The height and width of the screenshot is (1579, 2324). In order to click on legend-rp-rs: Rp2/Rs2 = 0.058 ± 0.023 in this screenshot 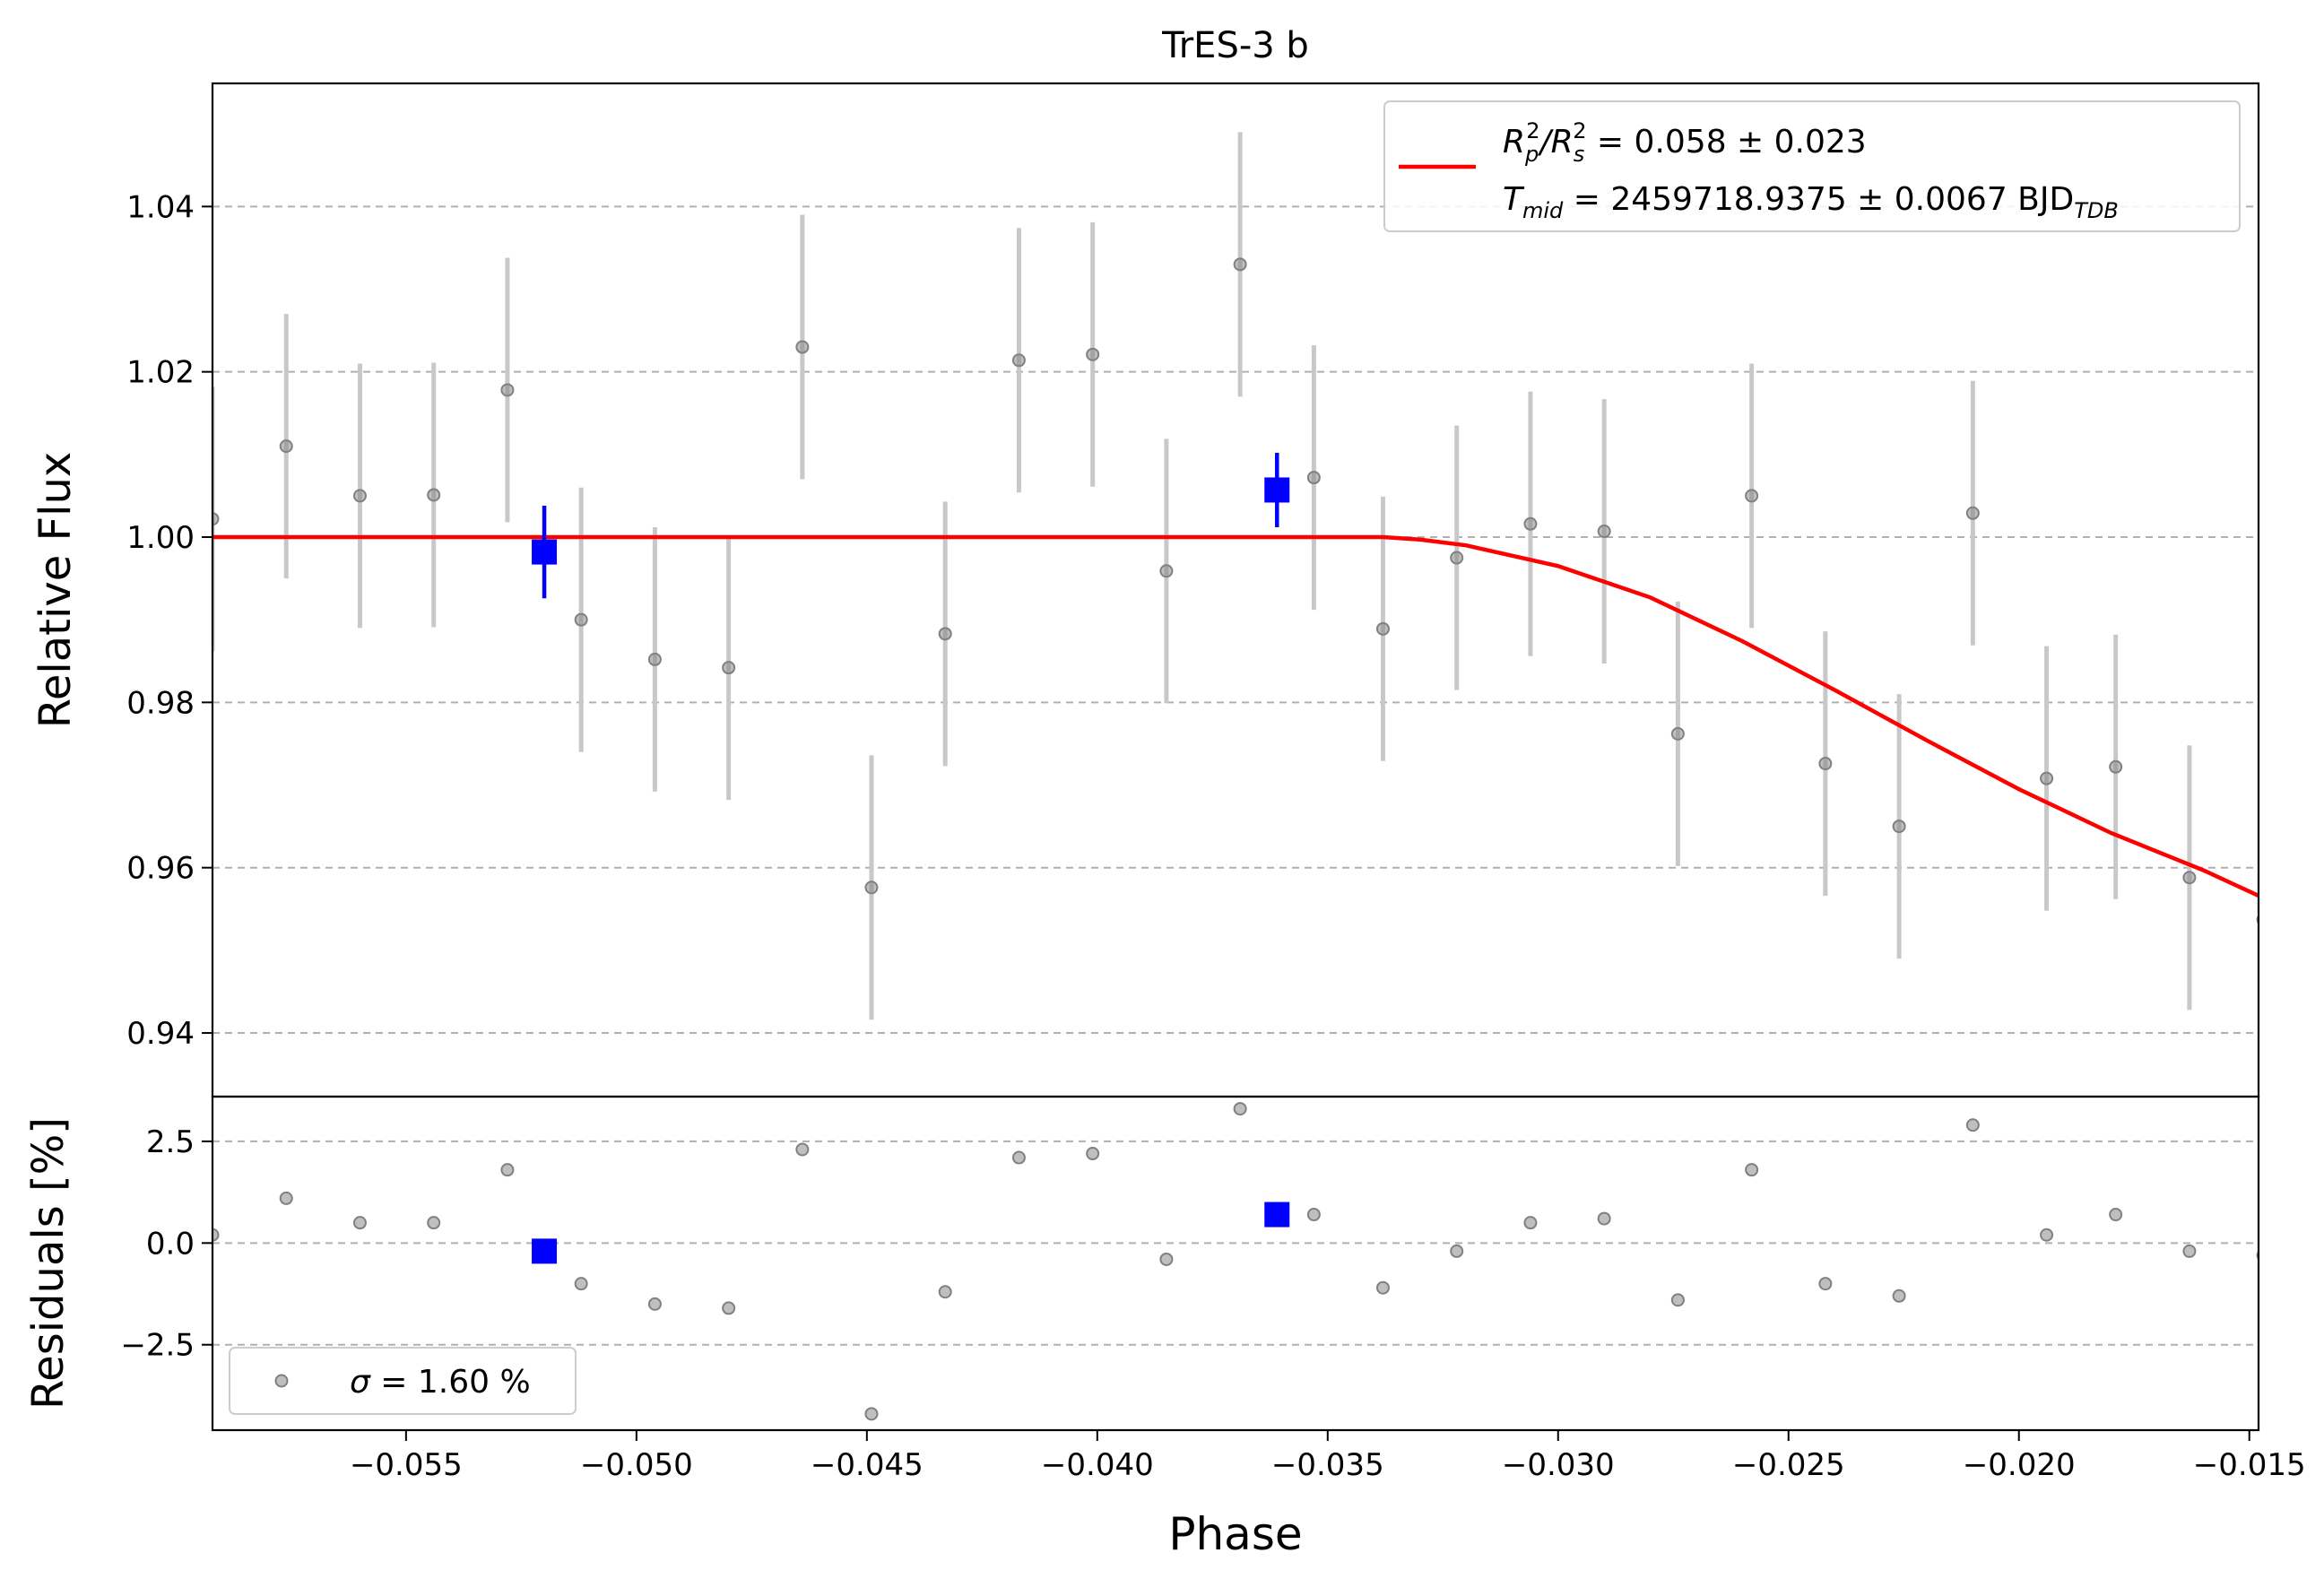, I will do `click(1685, 142)`.